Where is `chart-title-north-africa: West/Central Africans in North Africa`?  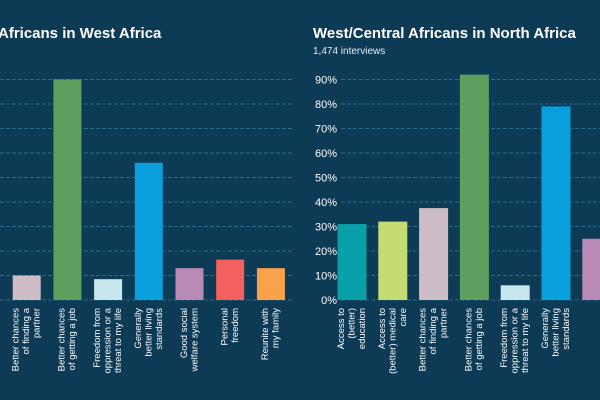
chart-title-north-africa: West/Central Africans in North Africa is located at coordinates (444, 33).